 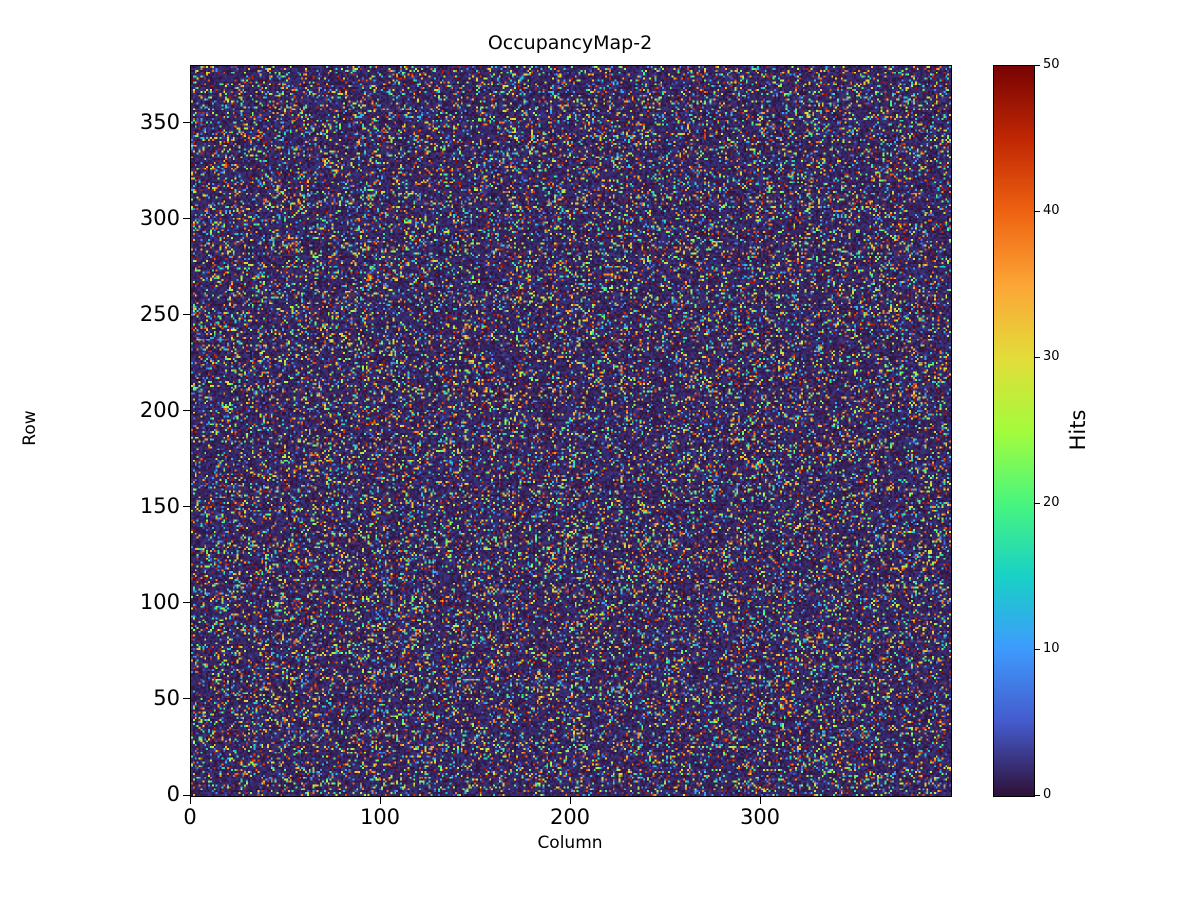 What do you see at coordinates (159, 313) in the screenshot?
I see `y-tick-label: 250` at bounding box center [159, 313].